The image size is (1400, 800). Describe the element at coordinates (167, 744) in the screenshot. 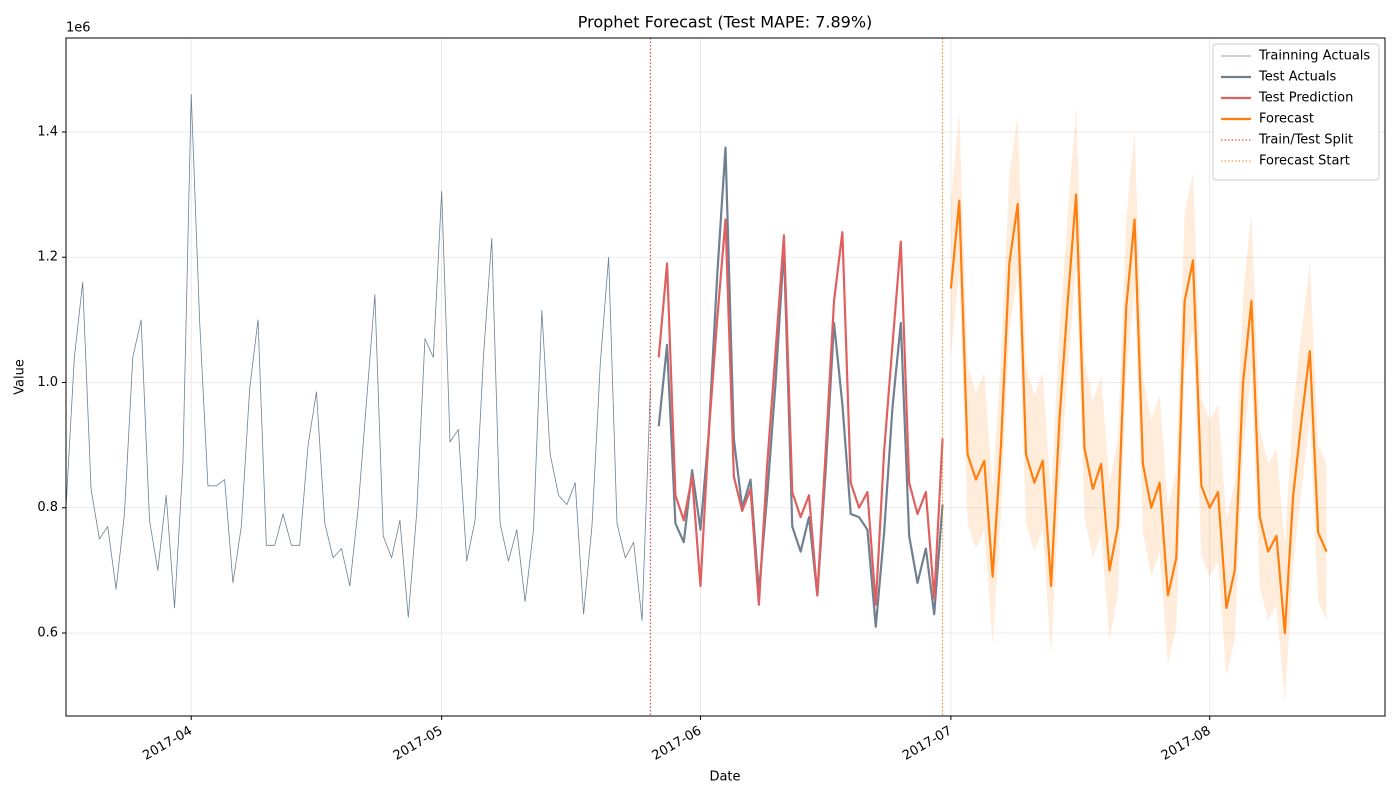

I see `x-tick-label: 2017-04` at that location.